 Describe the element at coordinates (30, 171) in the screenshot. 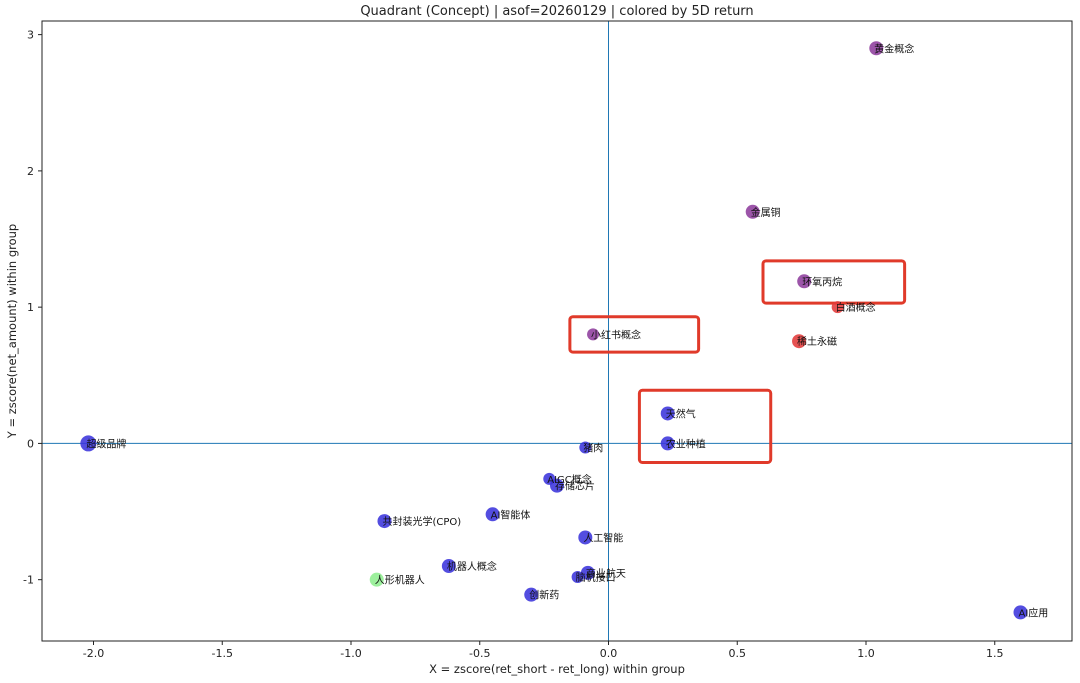

I see `y-tick-label: 2` at that location.